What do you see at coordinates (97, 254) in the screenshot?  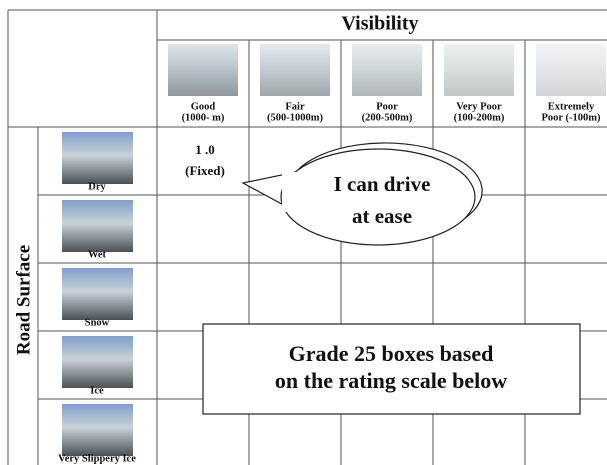 I see `row-label: Wet` at bounding box center [97, 254].